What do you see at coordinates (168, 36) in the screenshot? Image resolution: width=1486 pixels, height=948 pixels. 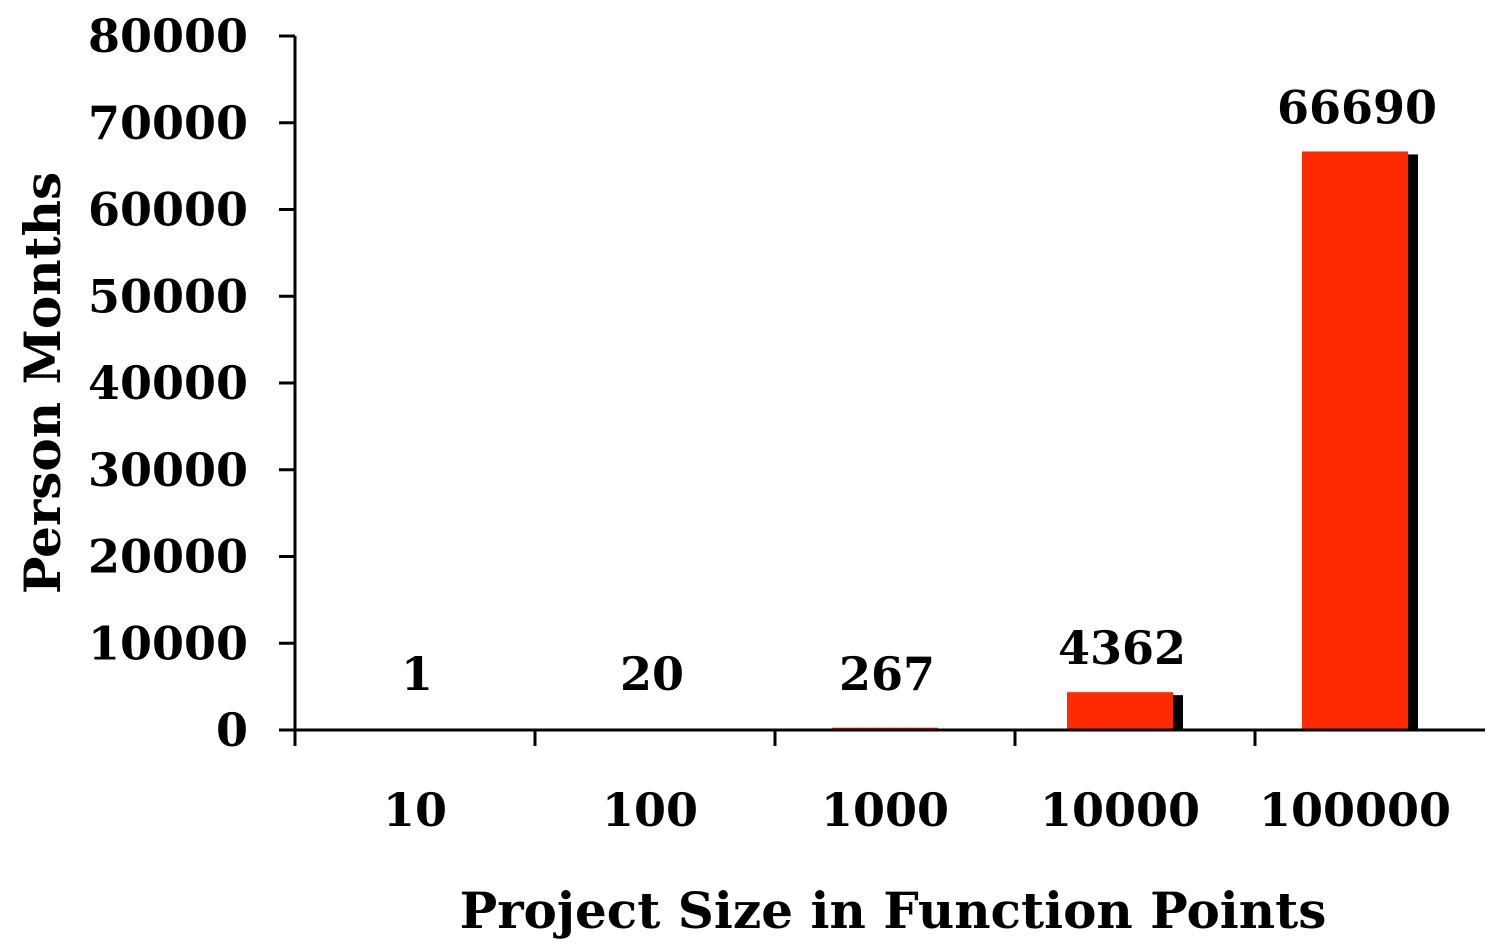 I see `y-tick-label: 80000` at bounding box center [168, 36].